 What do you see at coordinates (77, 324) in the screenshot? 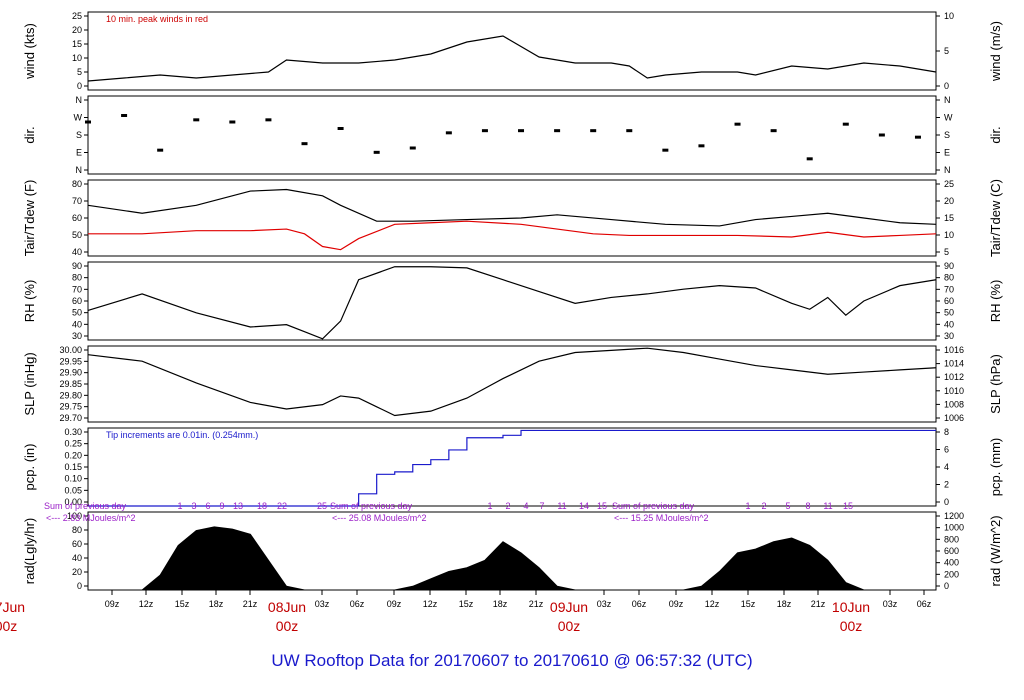
I see `left-tick-label: 40` at bounding box center [77, 324].